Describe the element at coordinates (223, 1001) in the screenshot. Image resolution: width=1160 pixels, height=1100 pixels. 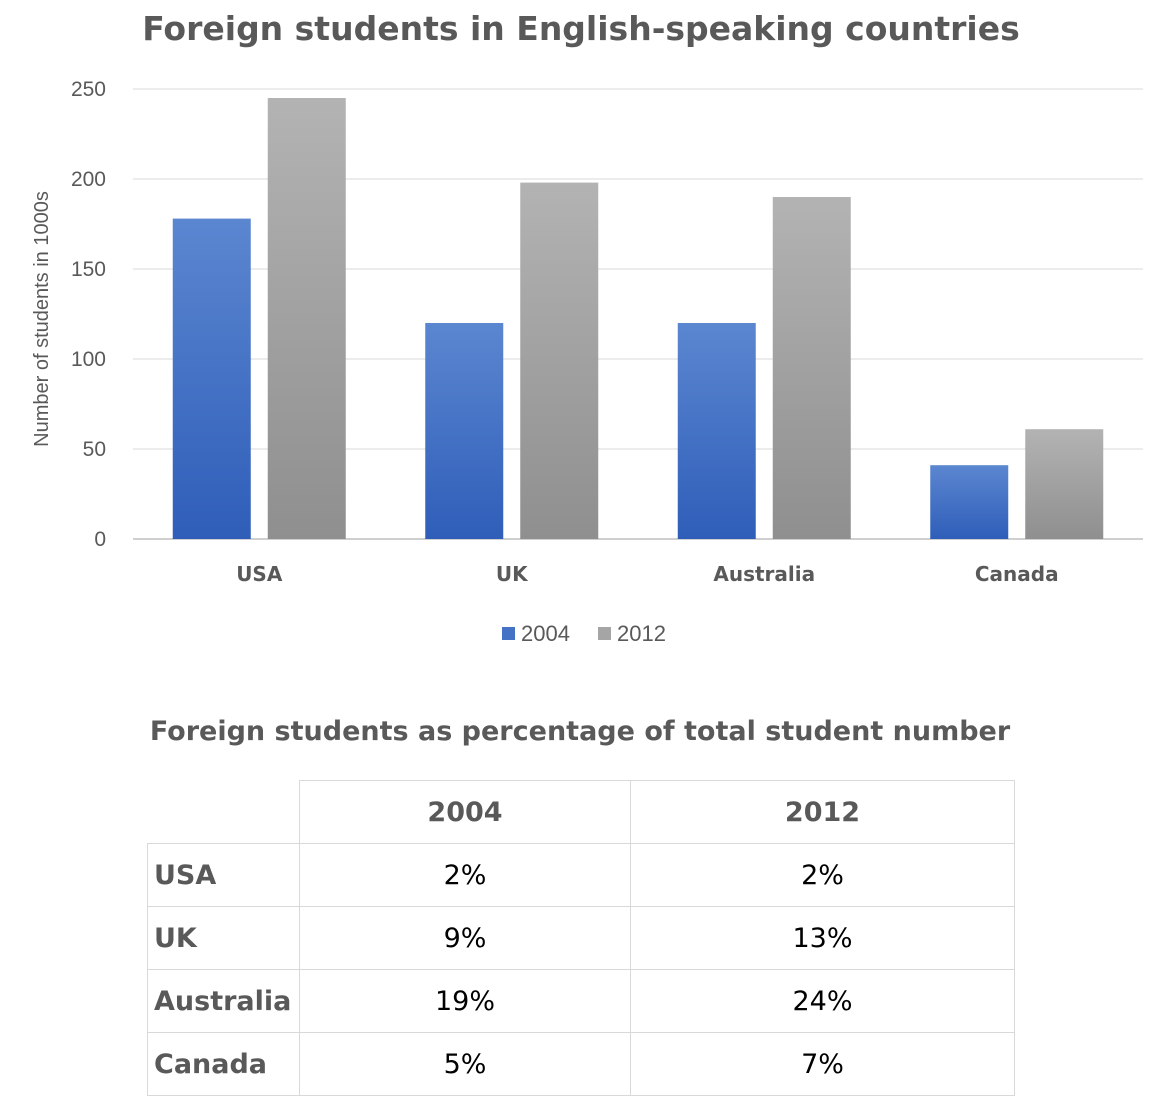
I see `row-header-australia: Australia` at that location.